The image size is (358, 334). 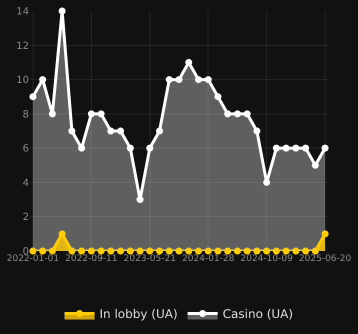 I want to click on y-tick-label: 12, so click(x=22, y=46).